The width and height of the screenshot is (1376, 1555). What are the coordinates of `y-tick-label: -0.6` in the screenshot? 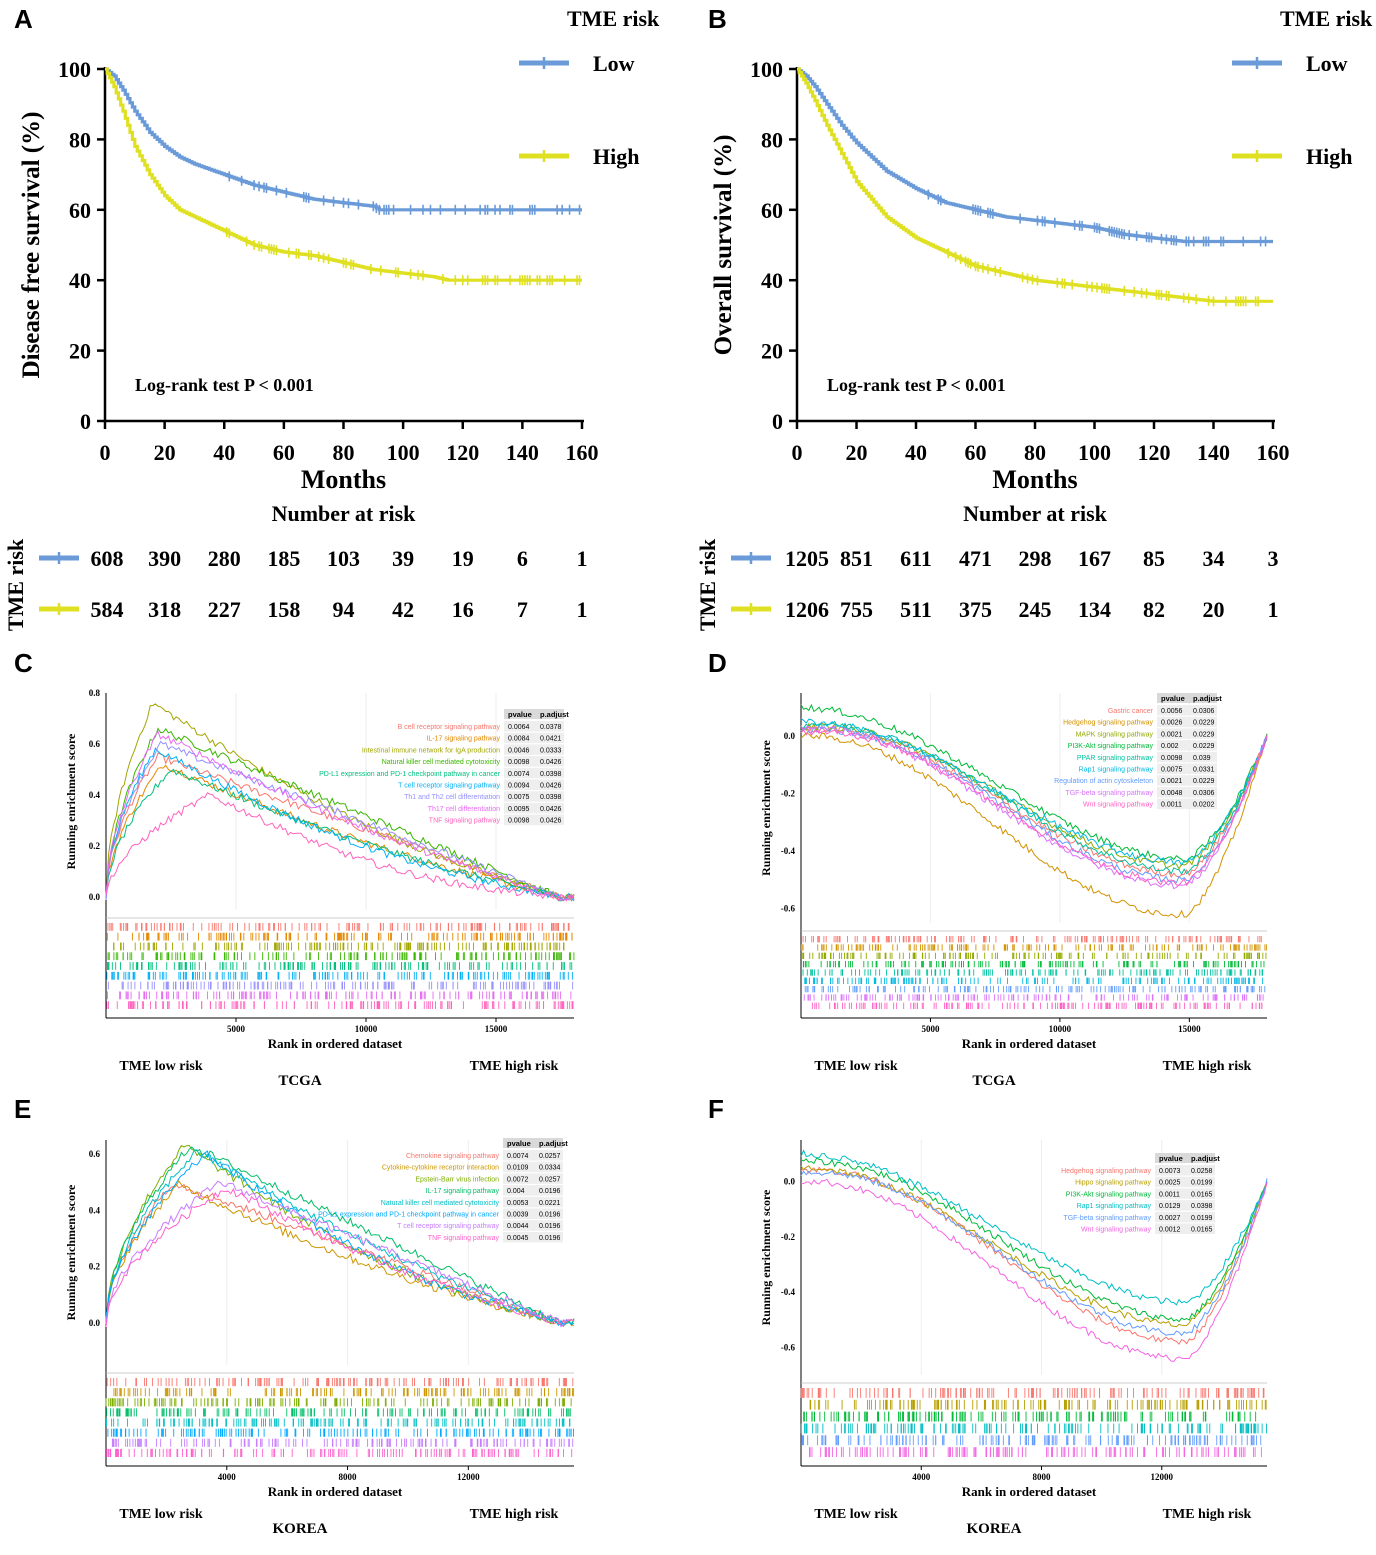 It's located at (788, 1347).